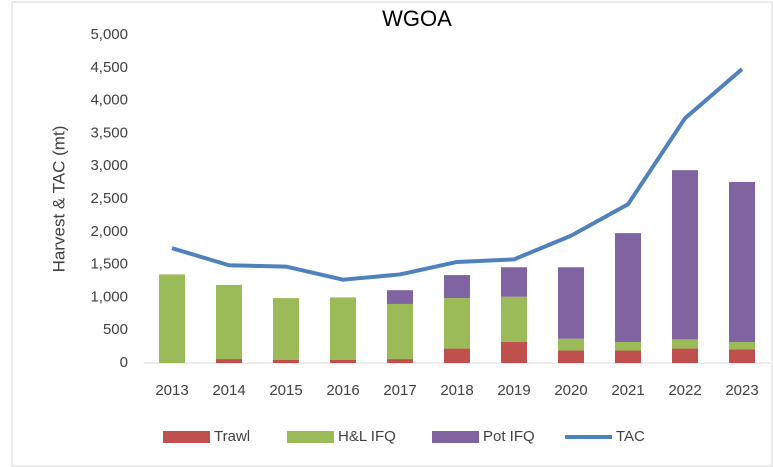 This screenshot has width=773, height=467. What do you see at coordinates (109, 264) in the screenshot?
I see `y-tick-label: 1,500` at bounding box center [109, 264].